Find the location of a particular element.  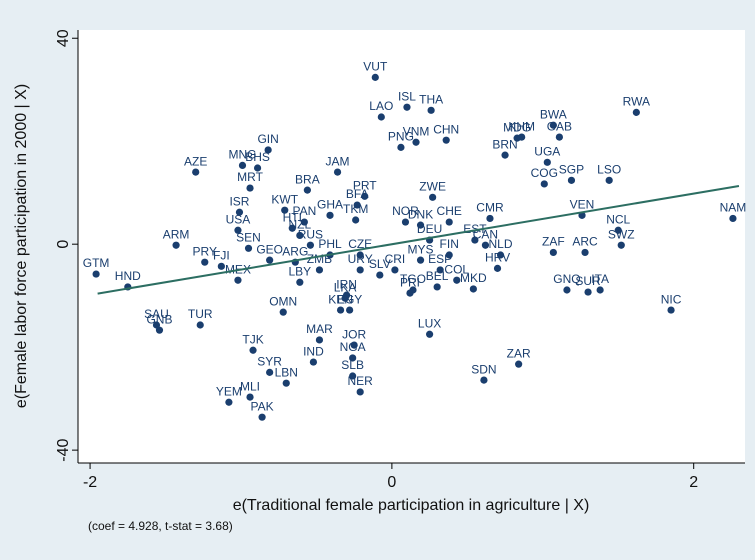

point-label: HRV is located at coordinates (497, 258).